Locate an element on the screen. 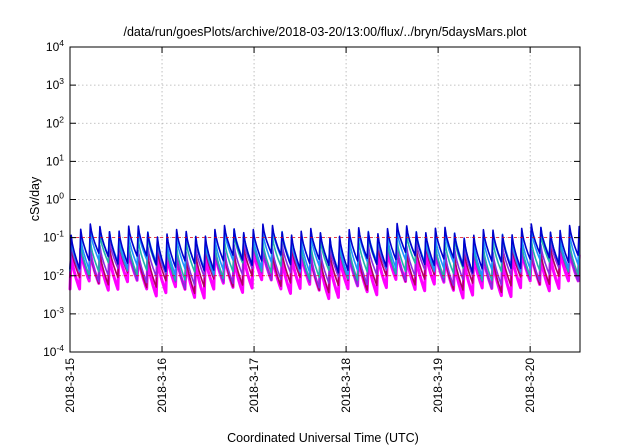  y-tick-label: 10⁻³ is located at coordinates (53, 313).